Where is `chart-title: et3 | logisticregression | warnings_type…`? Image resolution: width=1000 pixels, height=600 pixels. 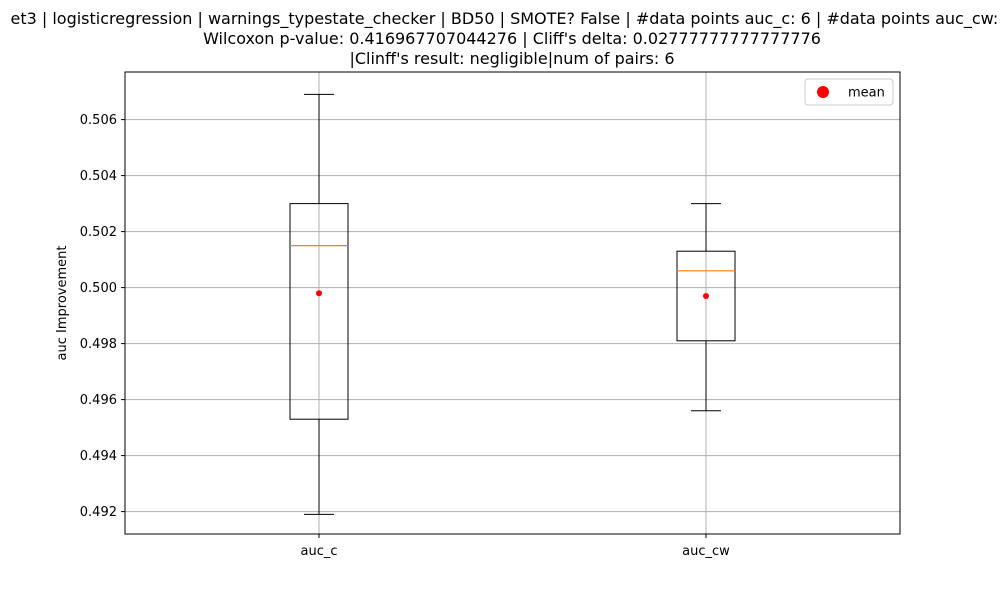
chart-title: et3 | logisticregression | warnings_type… is located at coordinates (505, 38).